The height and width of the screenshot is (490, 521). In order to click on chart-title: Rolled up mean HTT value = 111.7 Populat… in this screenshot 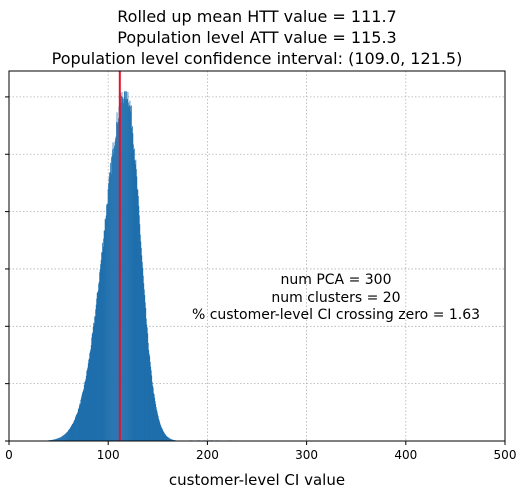, I will do `click(257, 37)`.